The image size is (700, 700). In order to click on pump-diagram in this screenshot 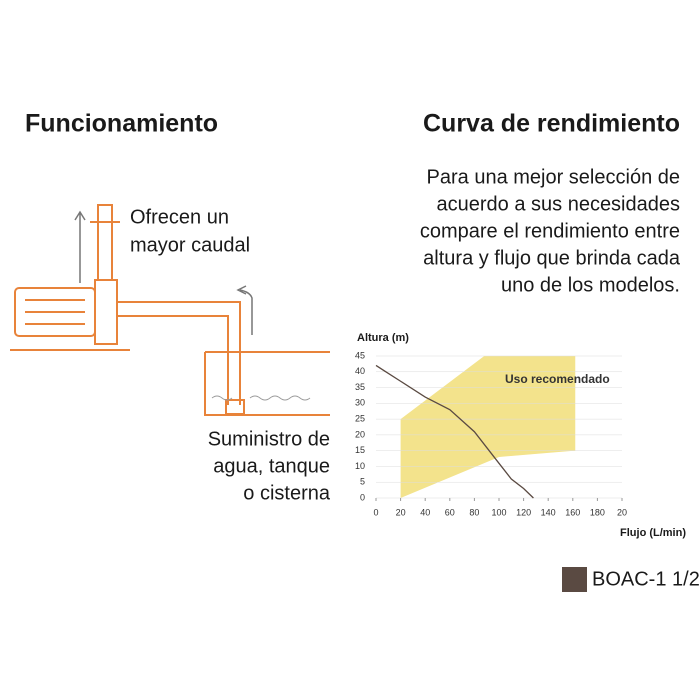, I will do `click(170, 310)`.